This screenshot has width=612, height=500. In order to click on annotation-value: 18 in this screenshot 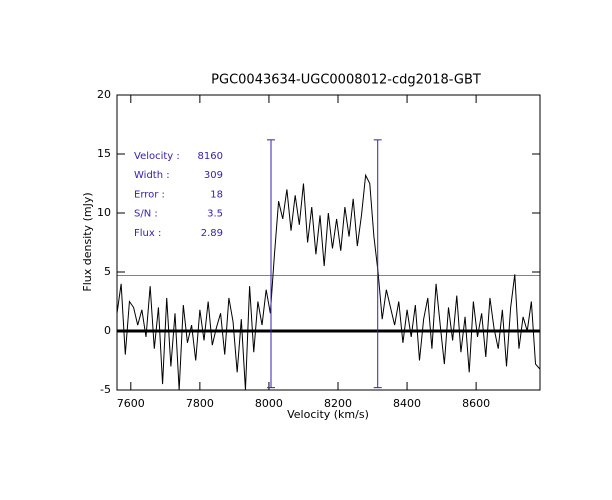, I will do `click(216, 194)`.